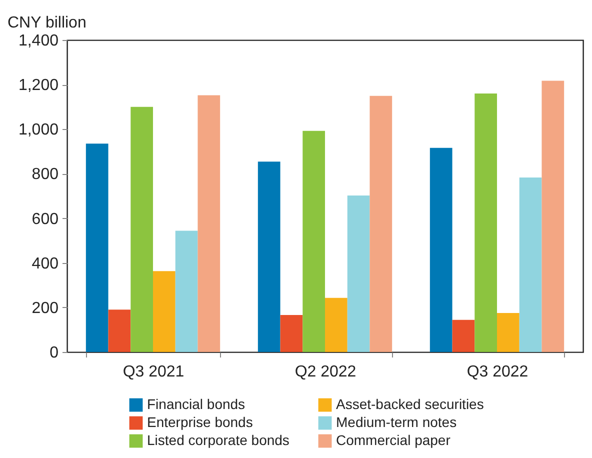 The image size is (592, 458). What do you see at coordinates (45, 308) in the screenshot?
I see `y-tick-label: 200` at bounding box center [45, 308].